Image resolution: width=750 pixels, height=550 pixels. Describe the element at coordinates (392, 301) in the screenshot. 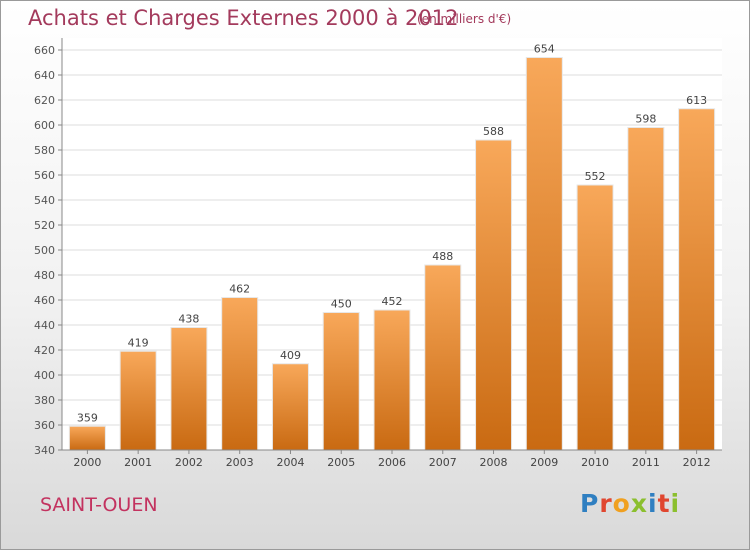

I see `data-label-2006: 452` at that location.